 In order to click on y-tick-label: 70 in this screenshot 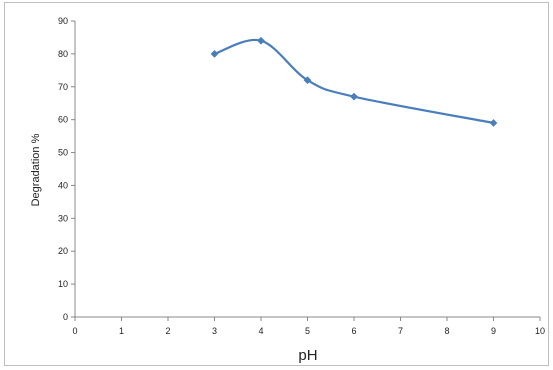, I will do `click(63, 87)`.